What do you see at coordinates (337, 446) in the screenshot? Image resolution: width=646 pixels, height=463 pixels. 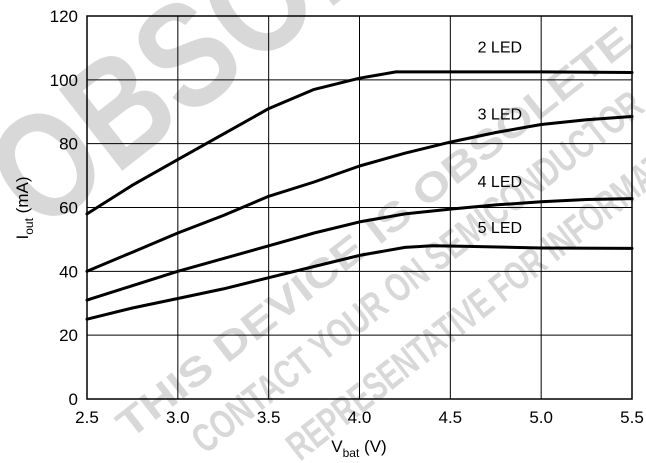 I see `x-axis-label-main: V` at bounding box center [337, 446].